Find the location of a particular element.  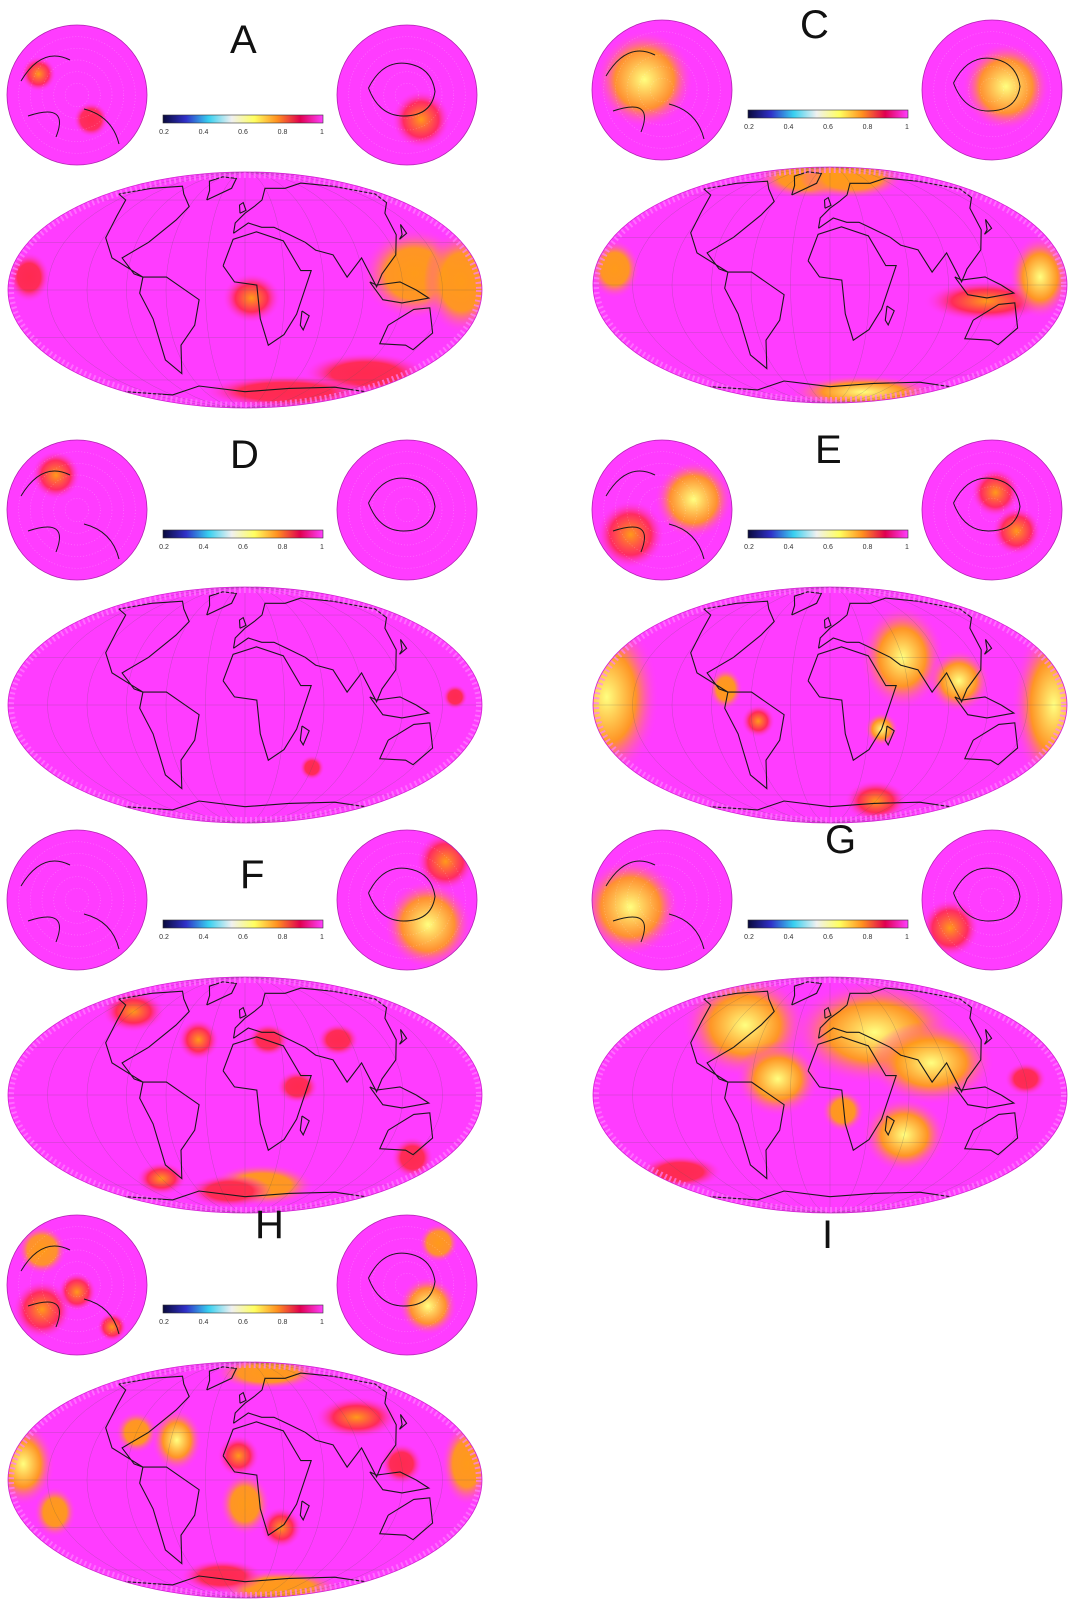

panel-h: 0.2 0.4 0.6 0.8 1 is located at coordinates (245, 1400).